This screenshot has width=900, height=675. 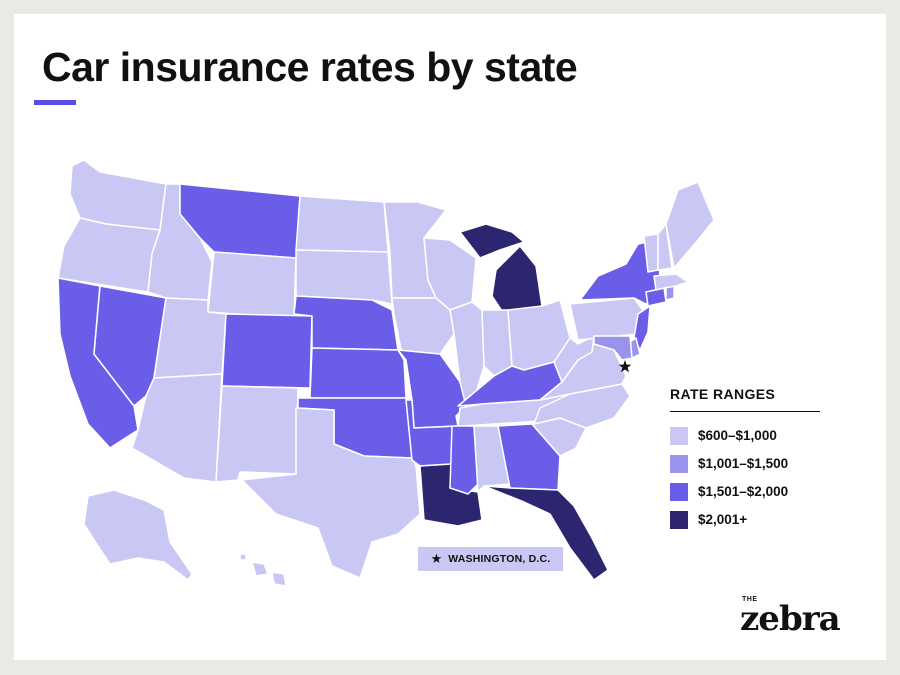 I want to click on legend-label: $2,001+, so click(x=723, y=519).